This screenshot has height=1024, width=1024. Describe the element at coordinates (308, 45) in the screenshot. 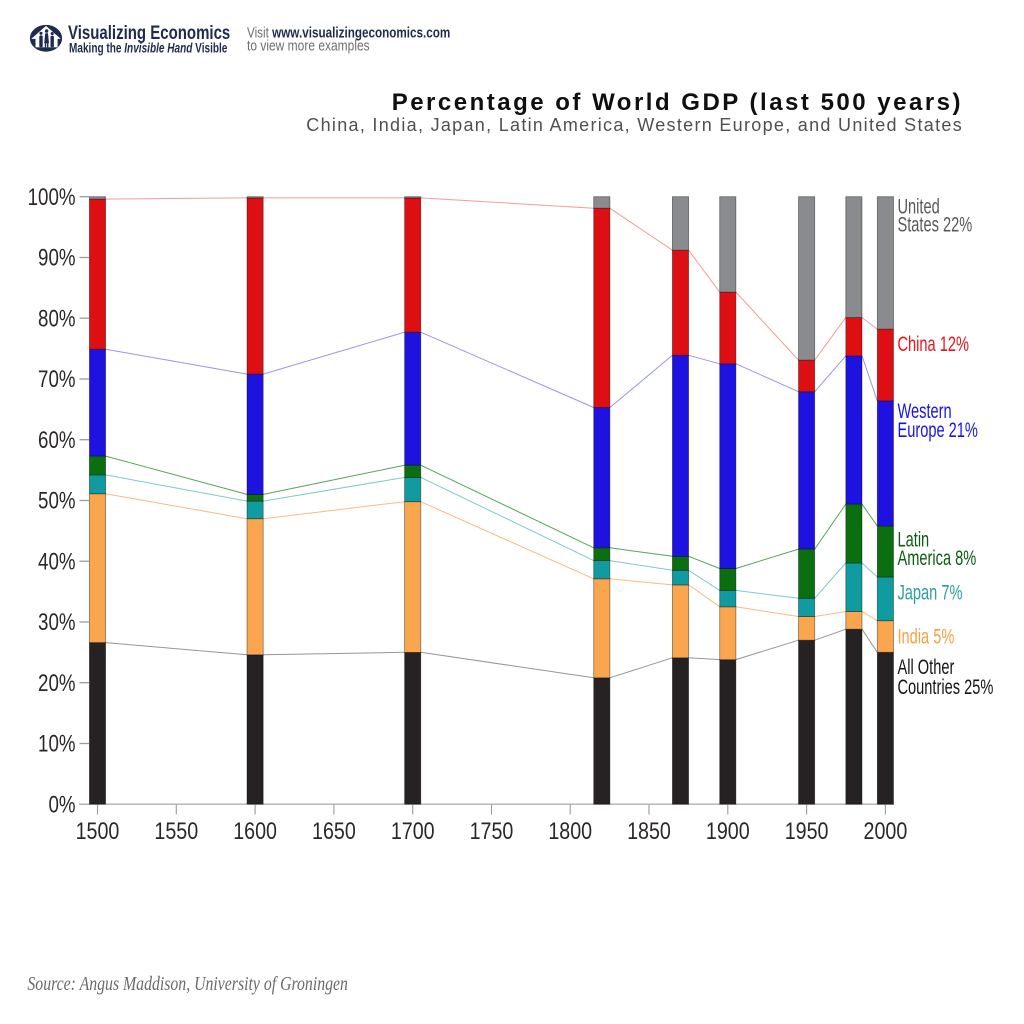

I see `svg-text: to view more examples` at that location.